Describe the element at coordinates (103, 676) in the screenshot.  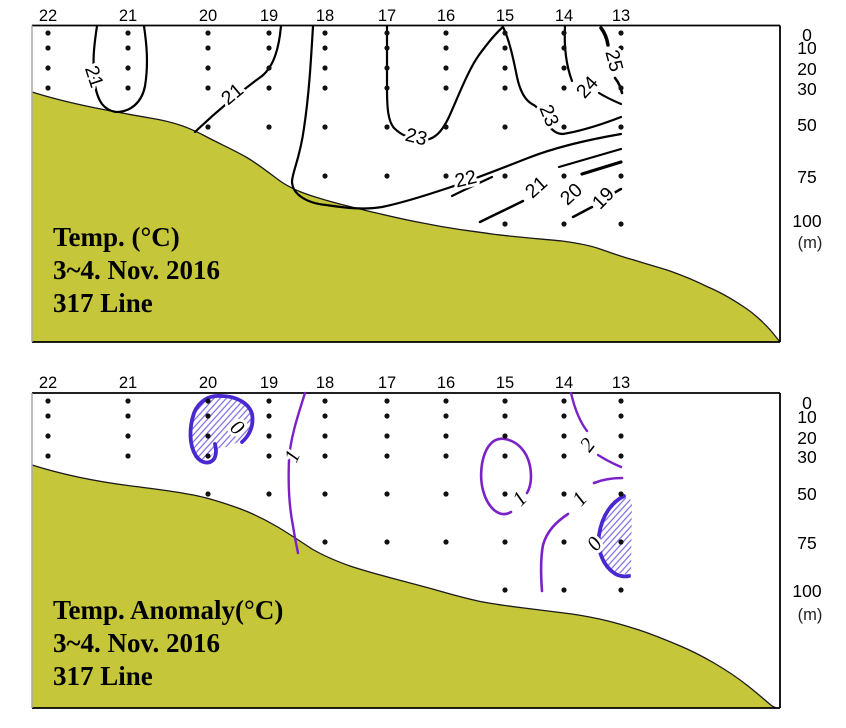
I see `anomaly-transect-line: 317 Line` at that location.